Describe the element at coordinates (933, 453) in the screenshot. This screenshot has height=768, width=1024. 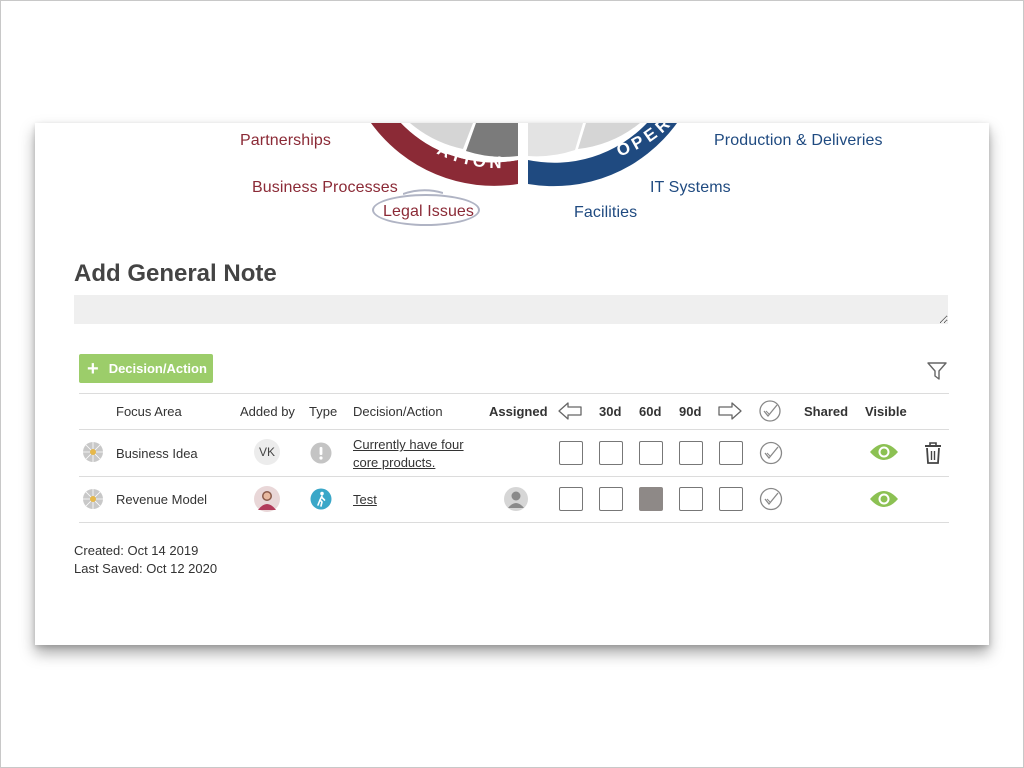
I see `trash-icon` at that location.